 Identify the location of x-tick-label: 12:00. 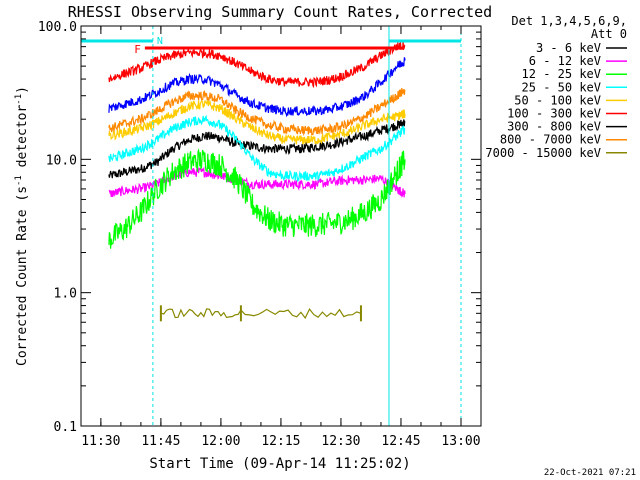
(220, 441).